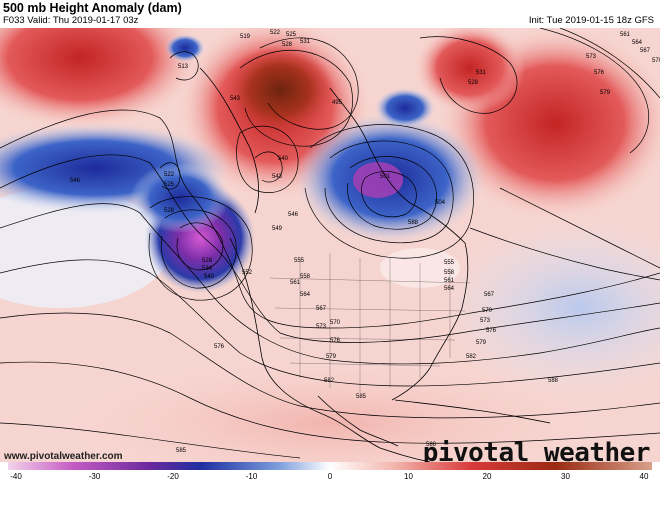 The height and width of the screenshot is (510, 660). I want to click on contour-value-label: 552, so click(247, 273).